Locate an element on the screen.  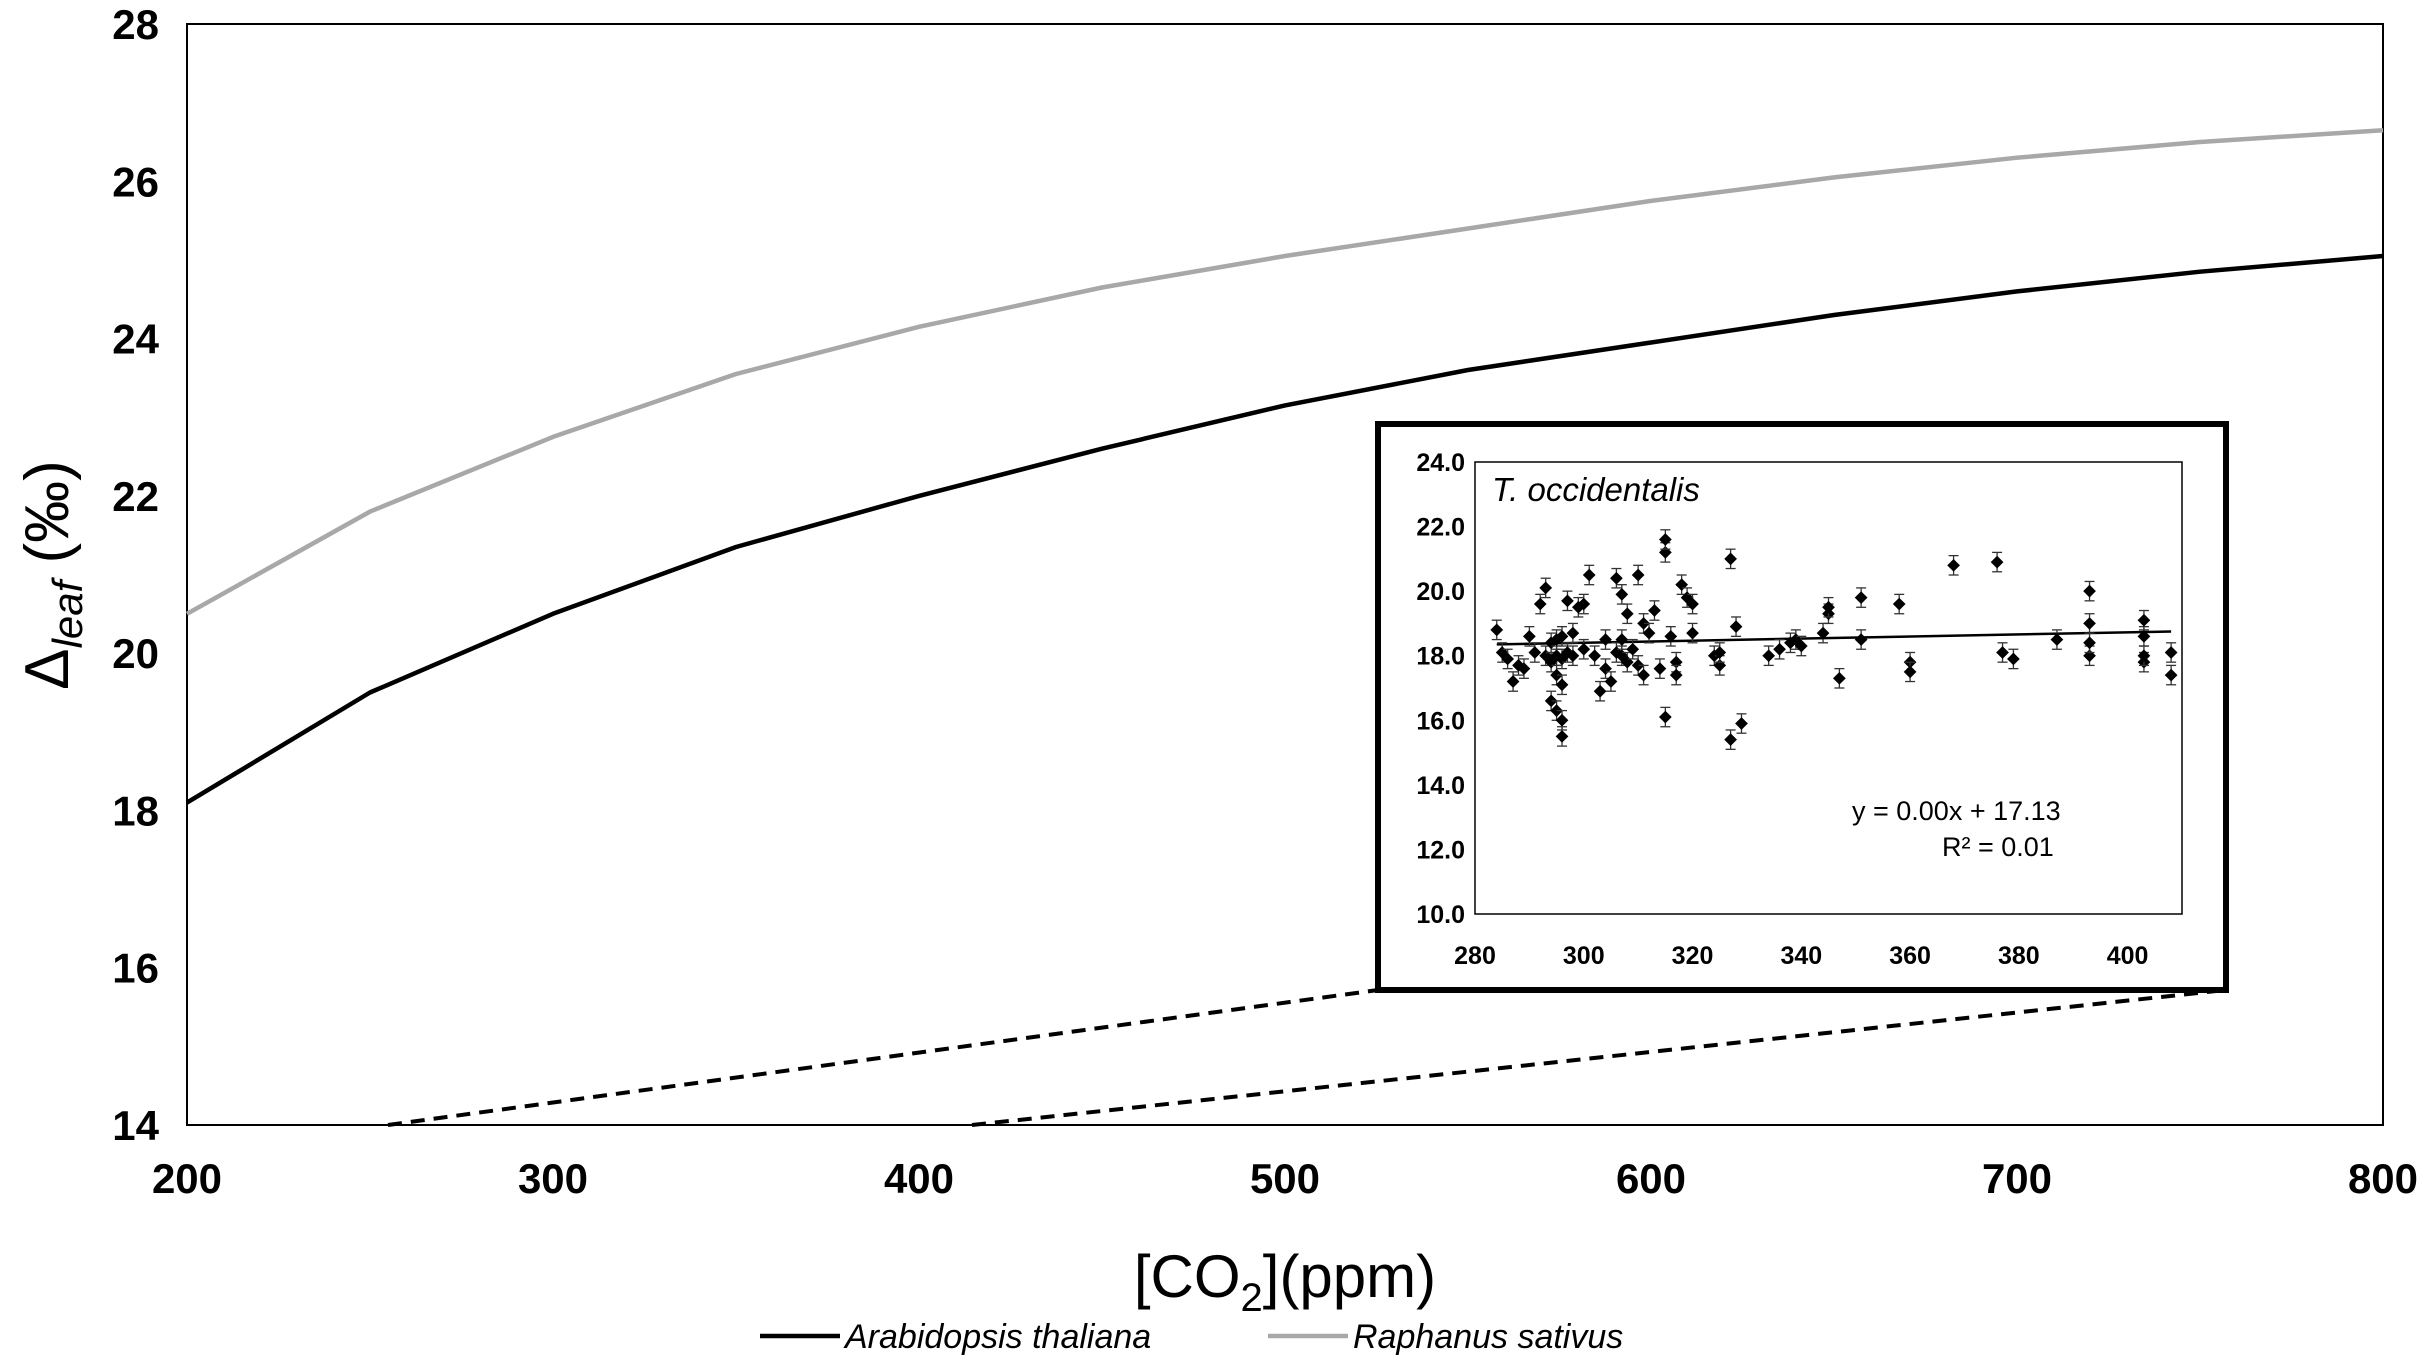
inset-frame is located at coordinates (1802, 707).